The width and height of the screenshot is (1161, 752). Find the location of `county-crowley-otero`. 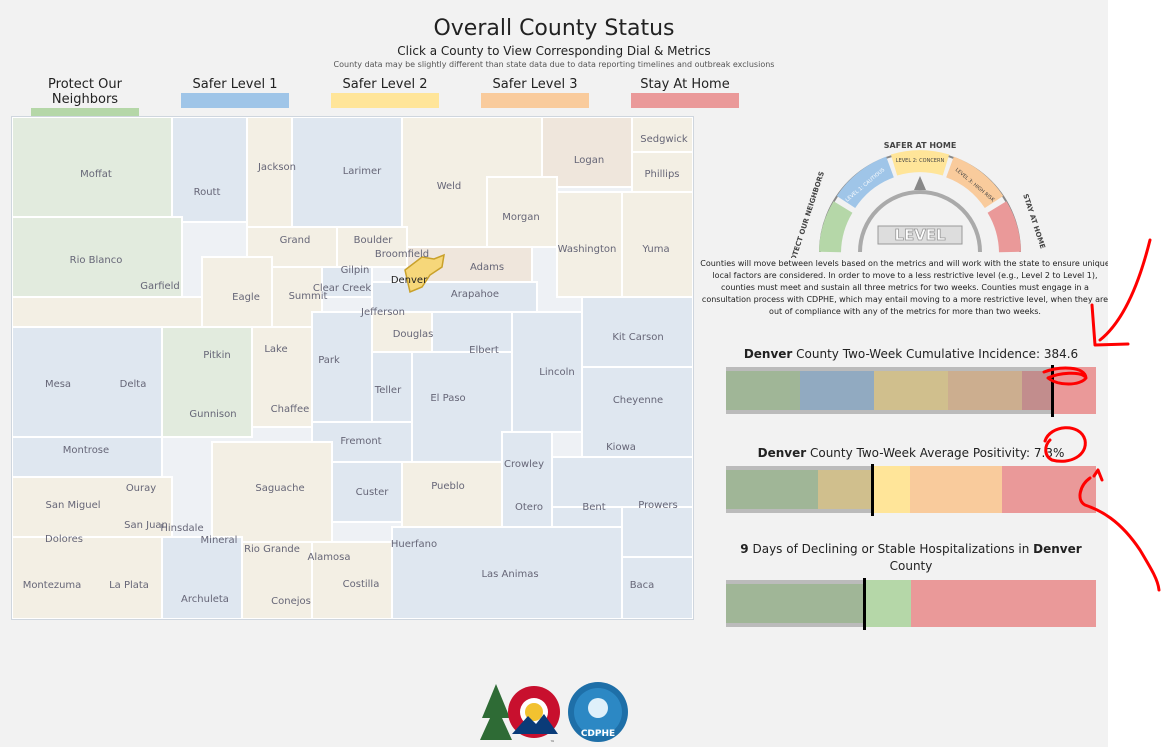

county-crowley-otero is located at coordinates (527, 487).